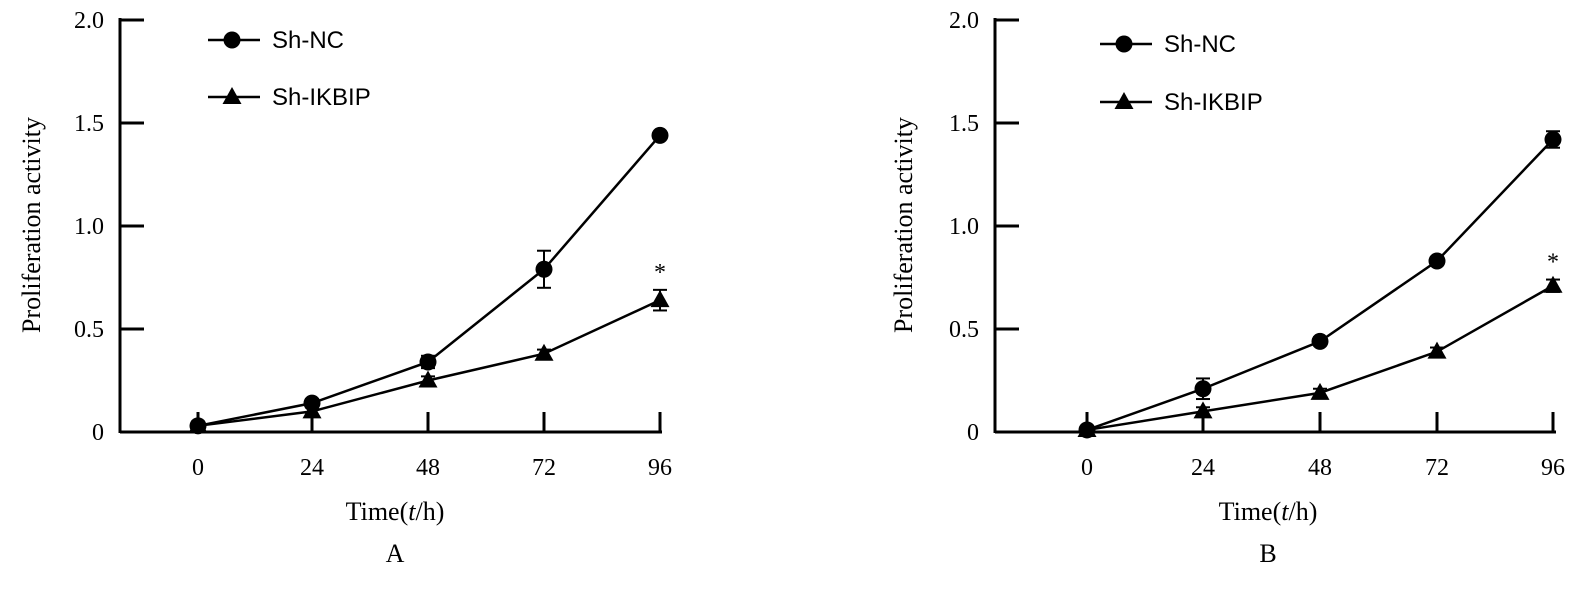 The height and width of the screenshot is (593, 1596). I want to click on series-line, so click(1320, 358).